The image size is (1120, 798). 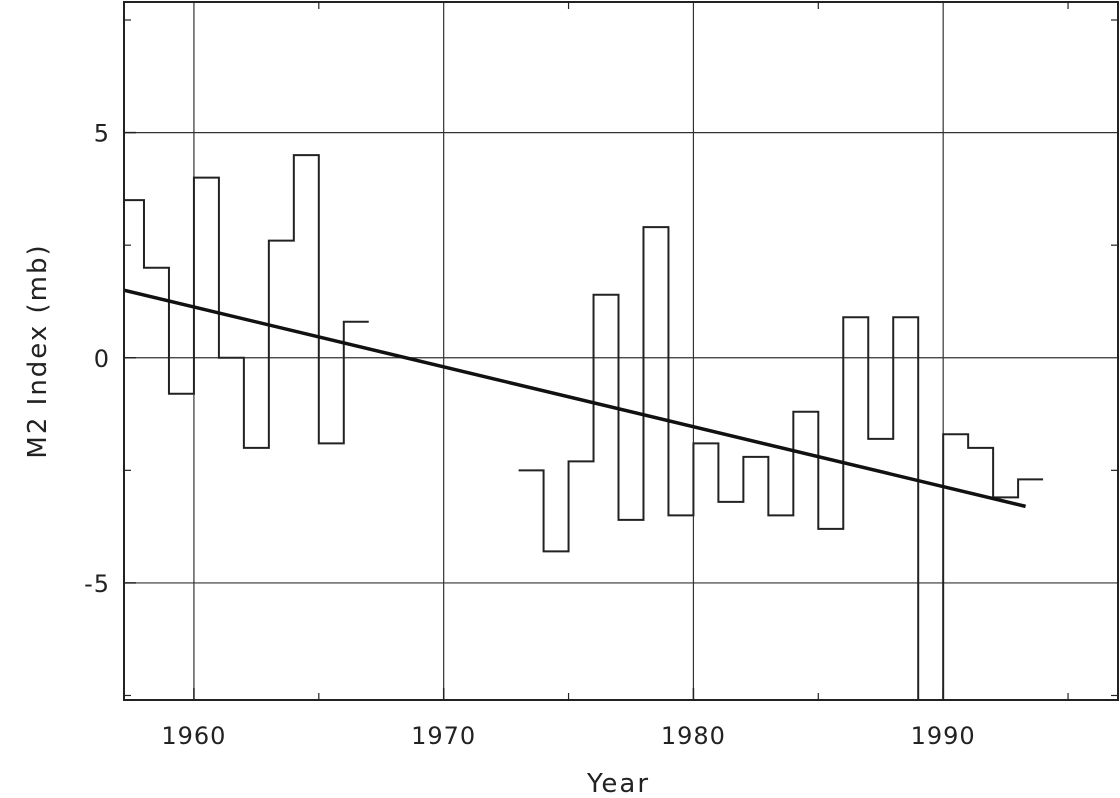 I want to click on x-tick-label: 1970, so click(x=443, y=736).